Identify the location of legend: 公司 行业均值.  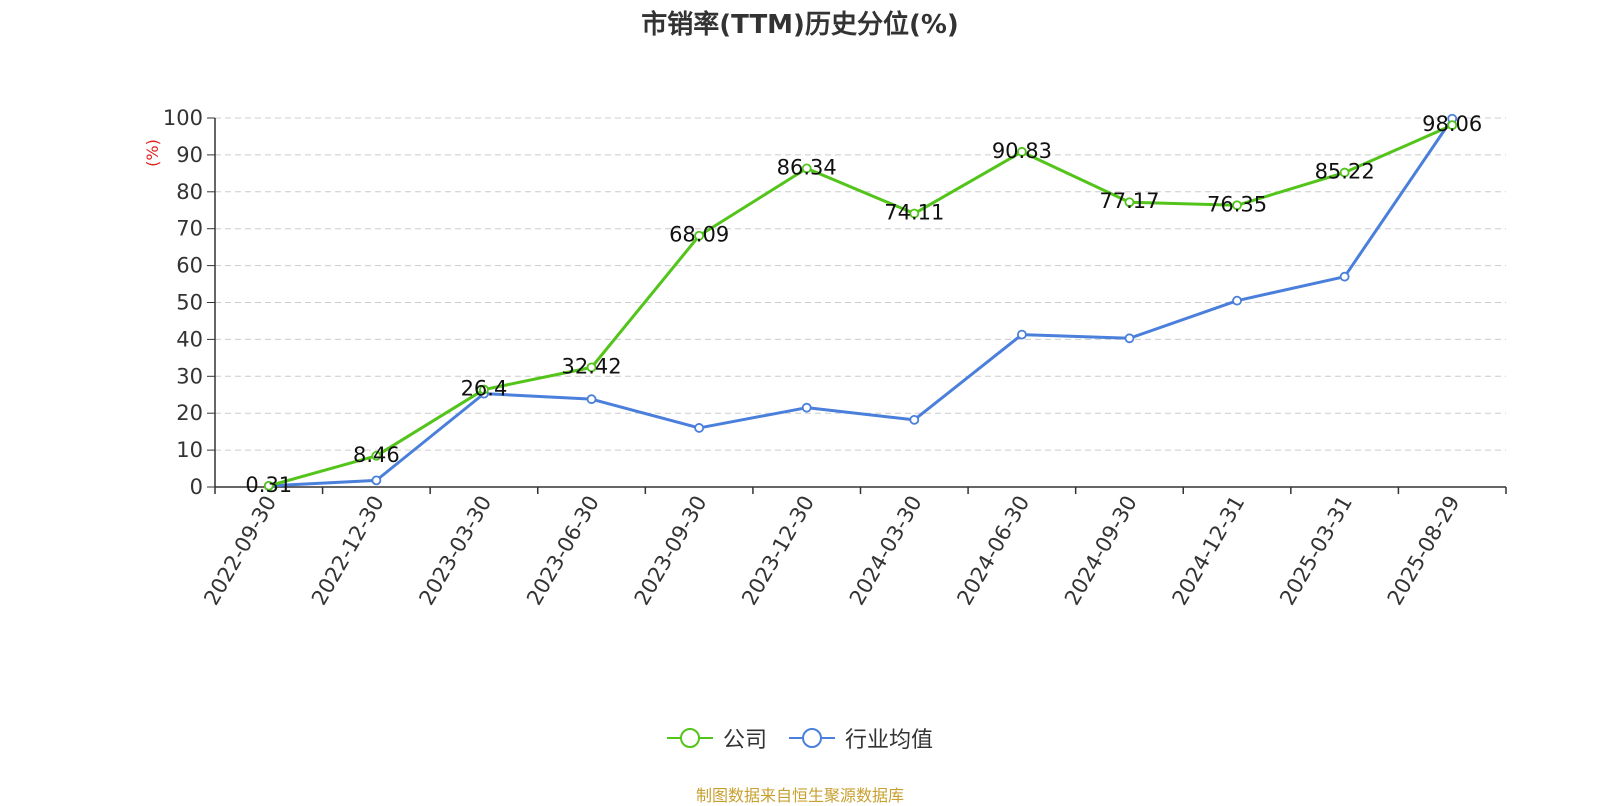
(800, 738).